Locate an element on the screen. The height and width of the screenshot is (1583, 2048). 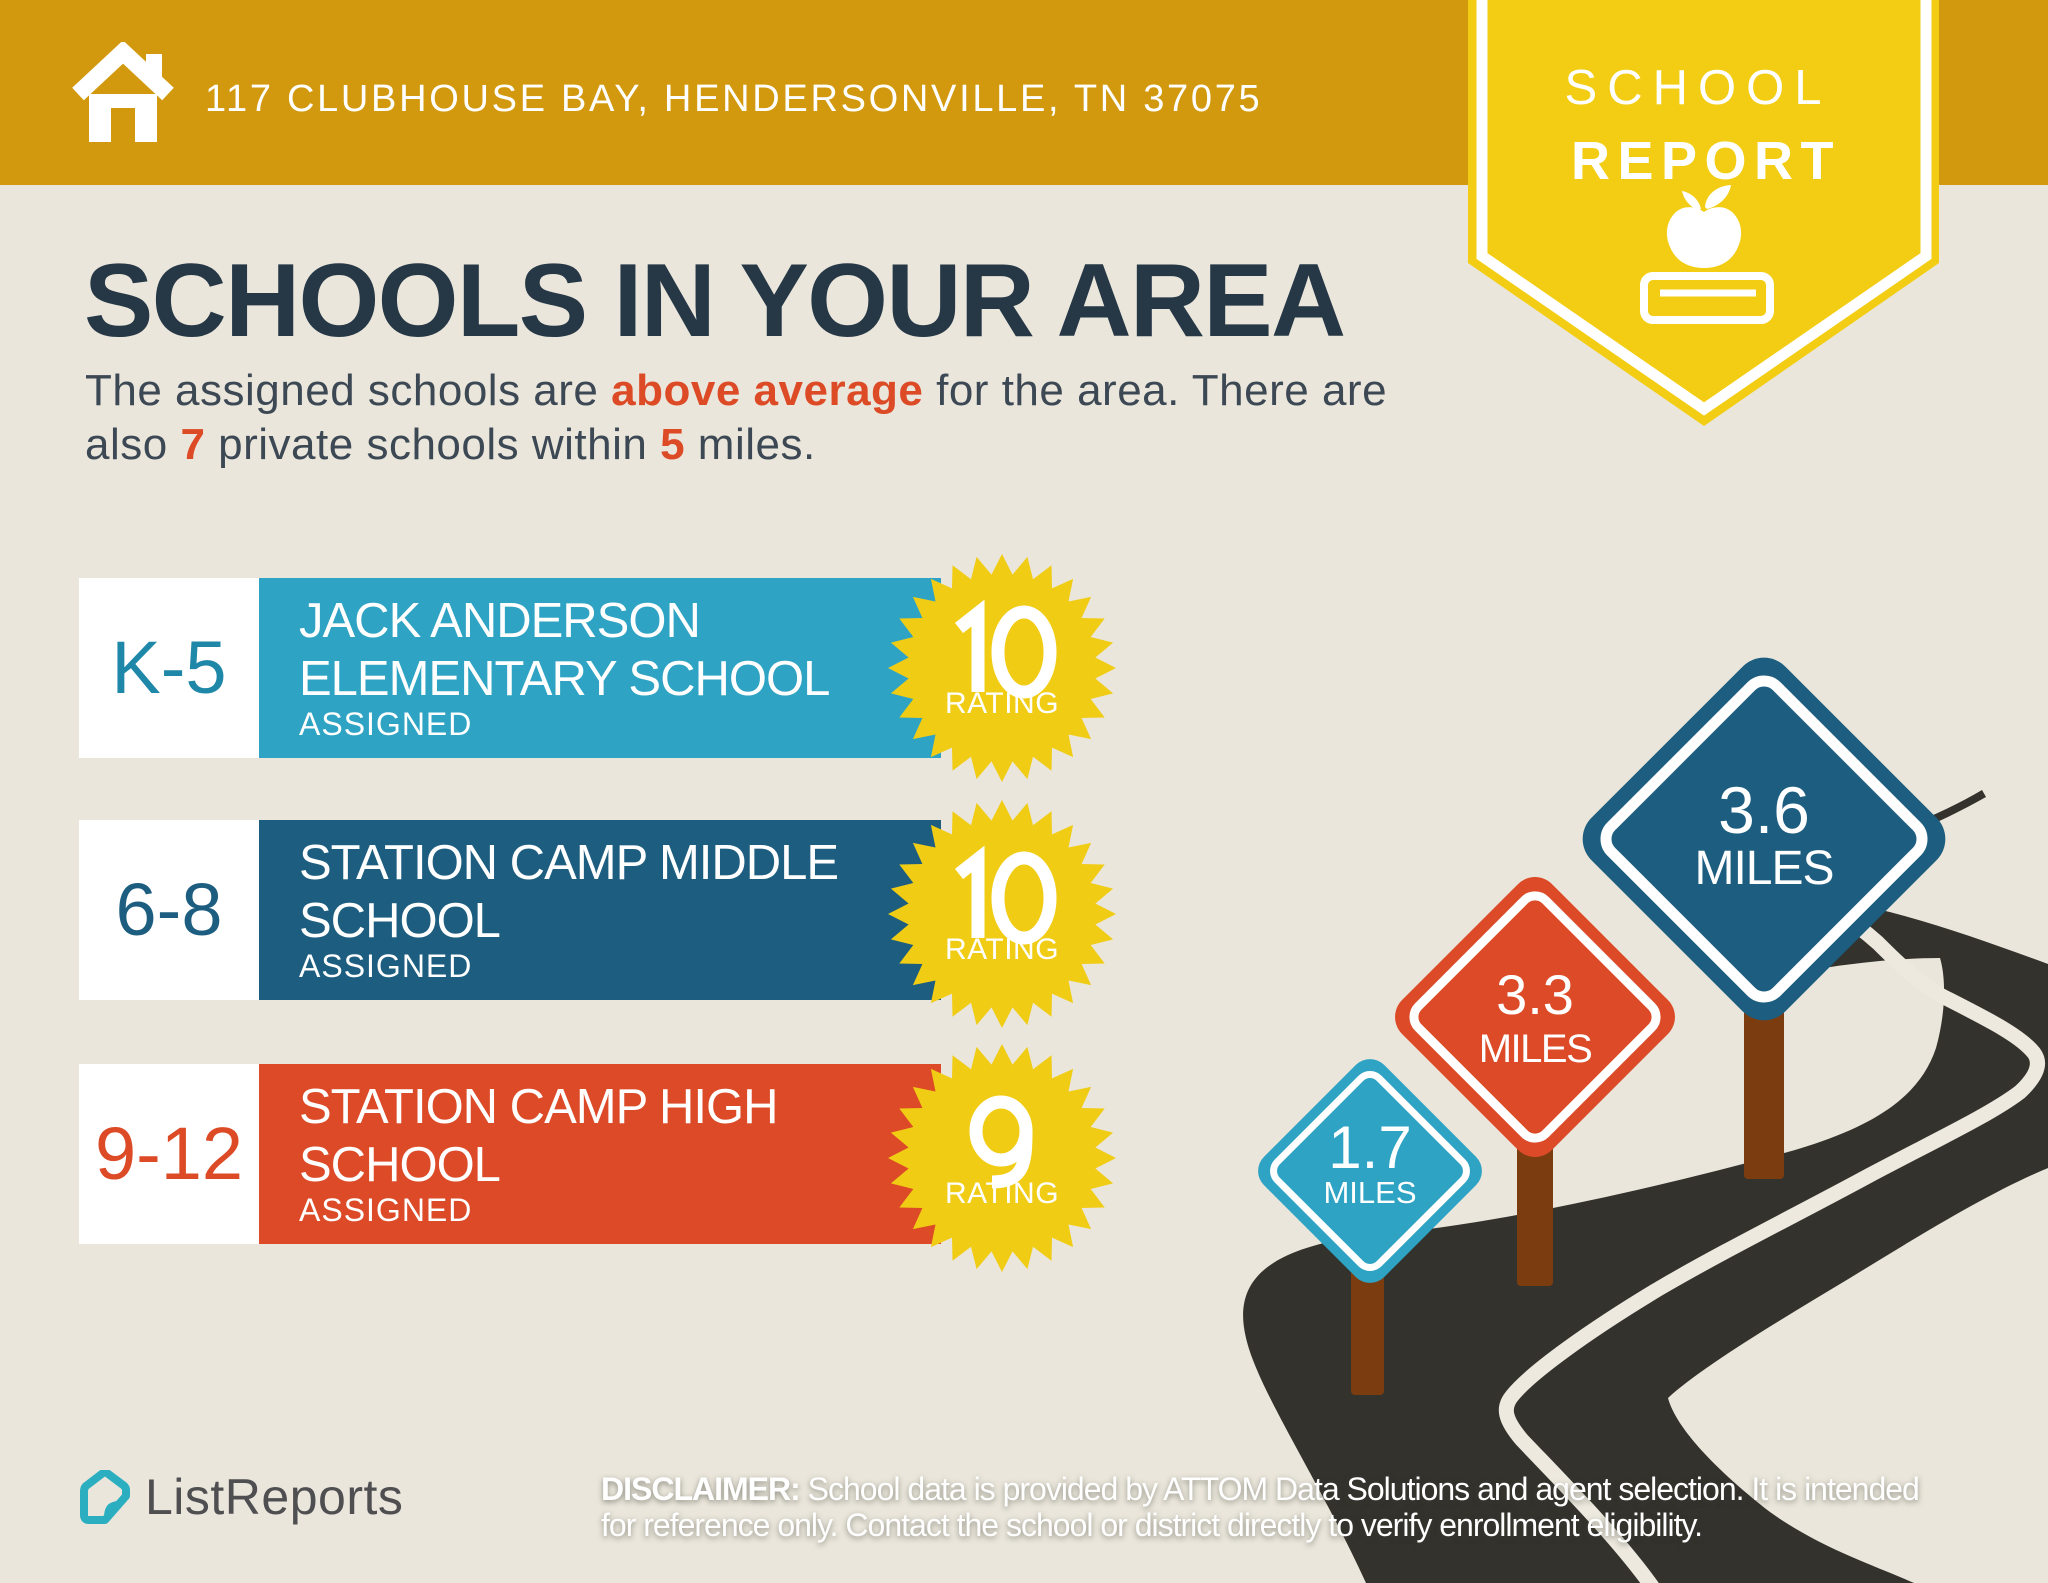
svg-text: SCHOOL is located at coordinates (1698, 88).